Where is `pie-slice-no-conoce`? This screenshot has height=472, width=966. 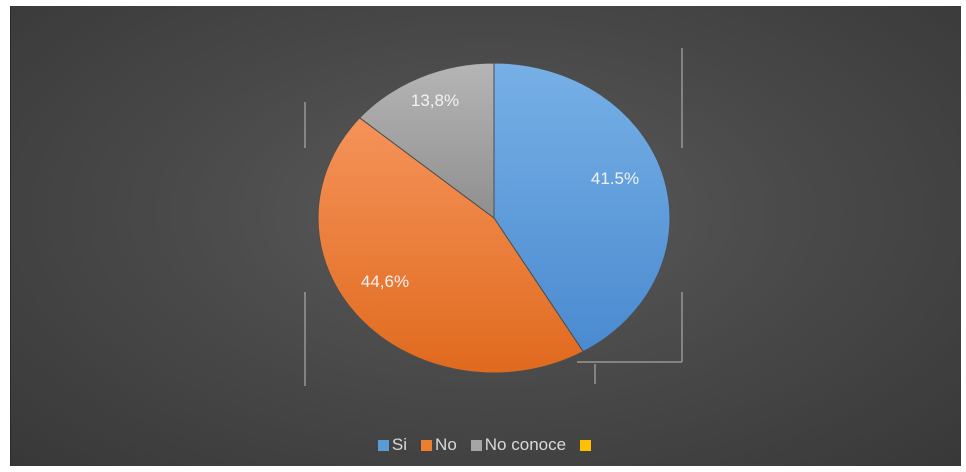 pie-slice-no-conoce is located at coordinates (426, 140).